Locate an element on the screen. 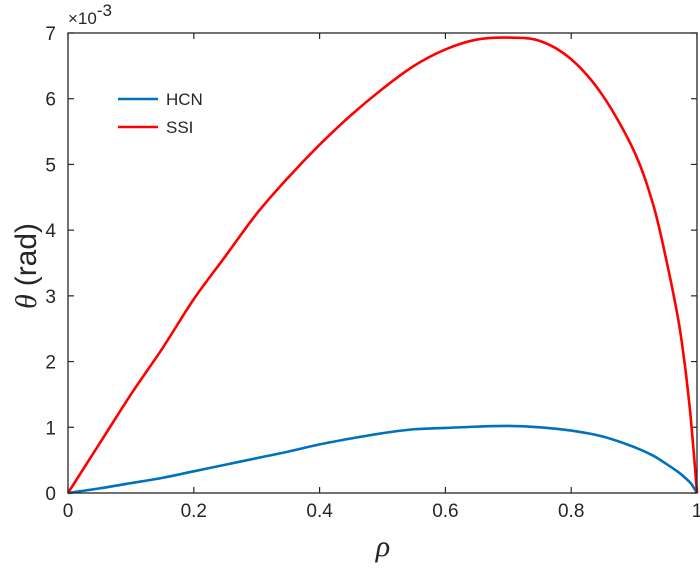 The width and height of the screenshot is (700, 569). x-tick-label: 0.2 is located at coordinates (194, 511).